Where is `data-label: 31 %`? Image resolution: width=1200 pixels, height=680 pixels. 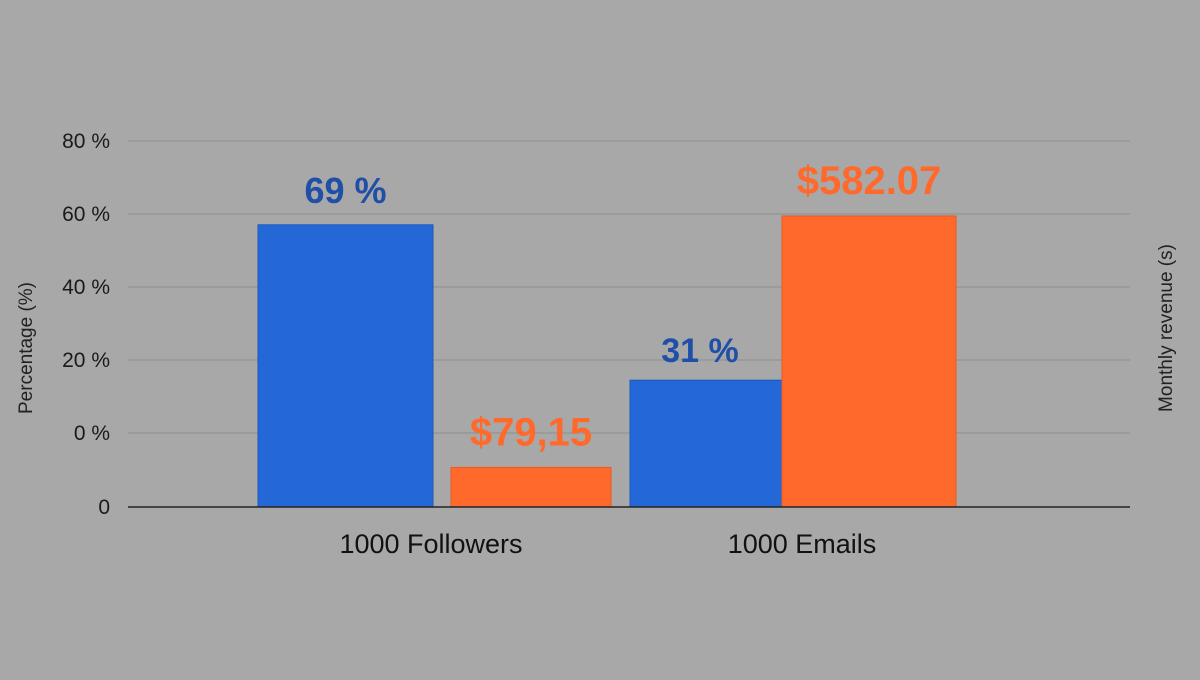 data-label: 31 % is located at coordinates (700, 351).